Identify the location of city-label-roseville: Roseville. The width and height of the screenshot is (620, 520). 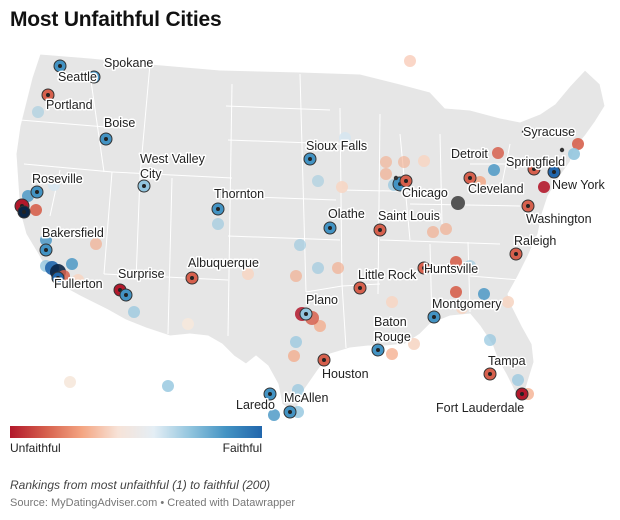
(57, 179).